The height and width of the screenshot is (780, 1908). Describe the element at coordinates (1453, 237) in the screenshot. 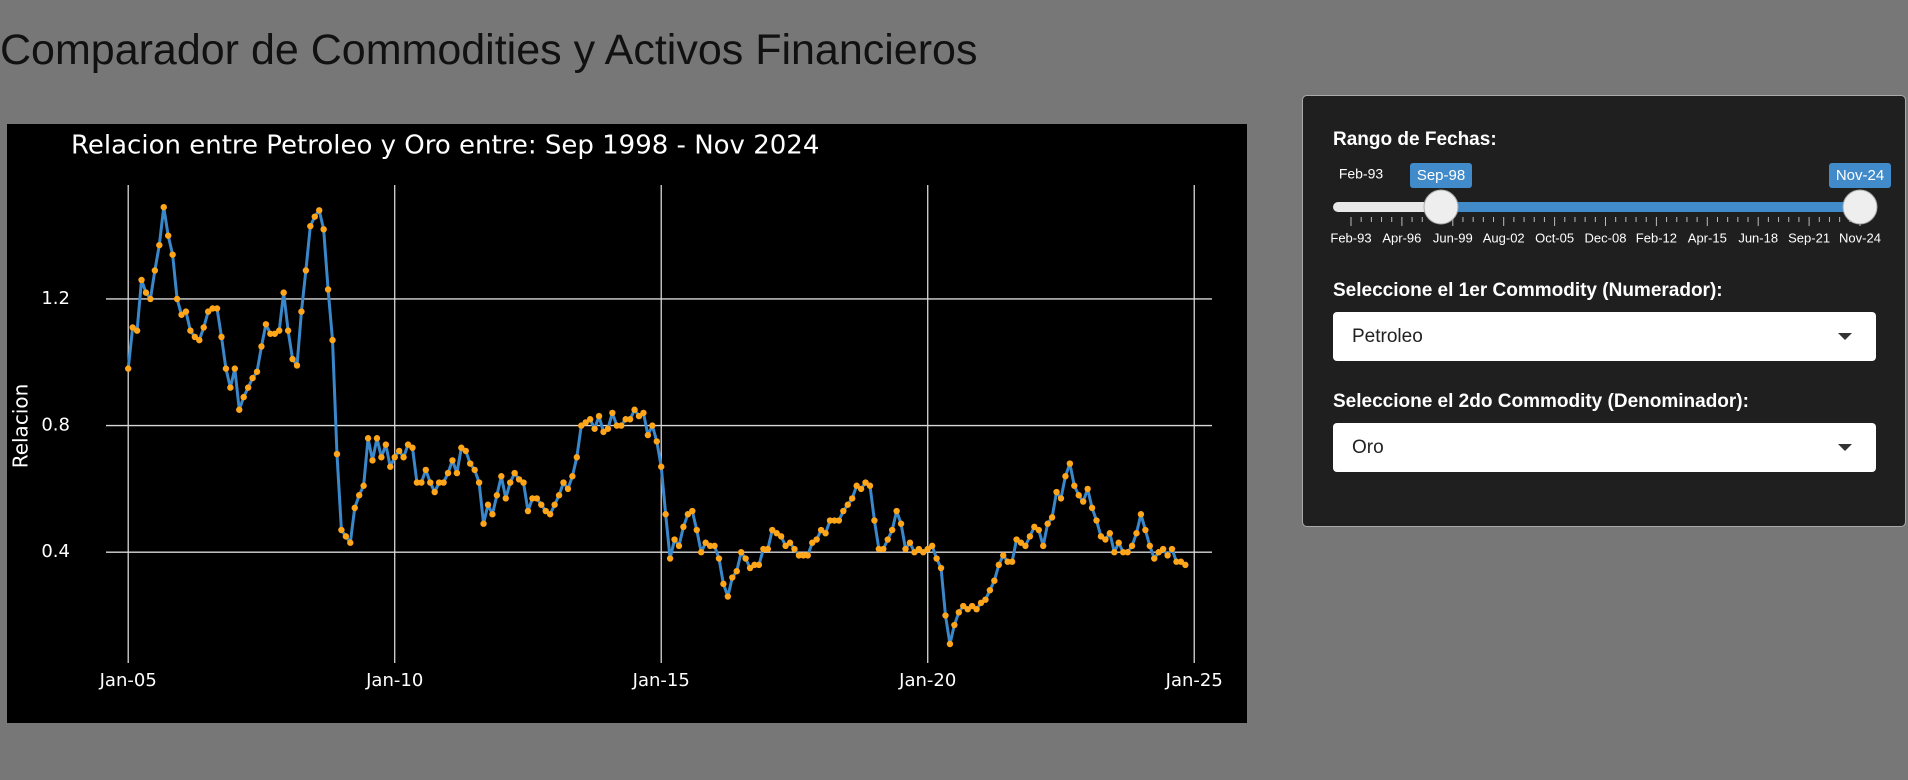

I see `slider-tick-label: Jun-99` at that location.